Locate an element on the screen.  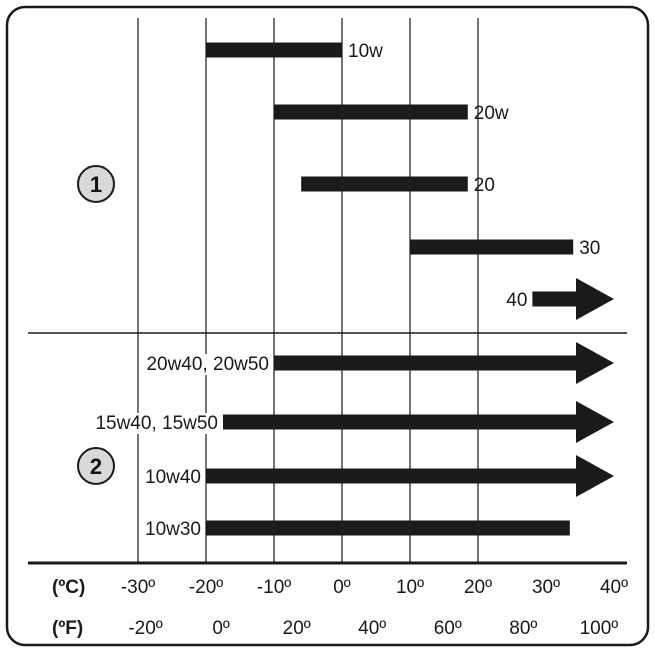
bar-label-20: 20 is located at coordinates (484, 185).